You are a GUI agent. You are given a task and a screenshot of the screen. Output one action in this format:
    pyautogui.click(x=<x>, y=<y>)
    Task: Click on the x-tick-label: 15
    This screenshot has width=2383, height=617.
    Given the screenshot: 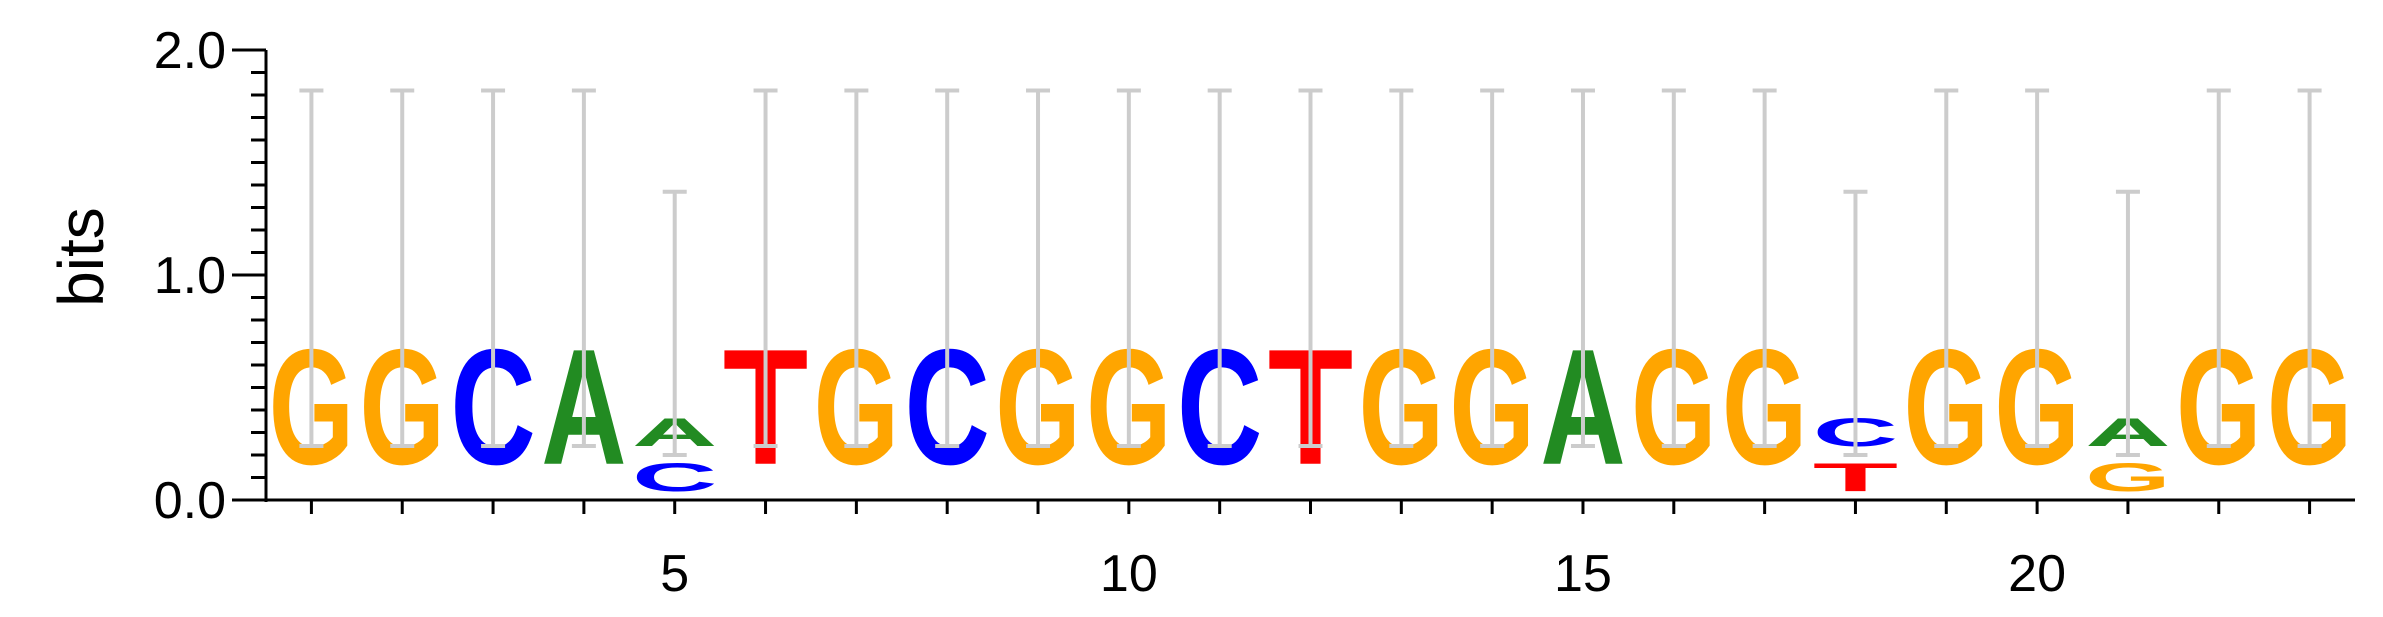 What is the action you would take?
    pyautogui.click(x=1583, y=574)
    